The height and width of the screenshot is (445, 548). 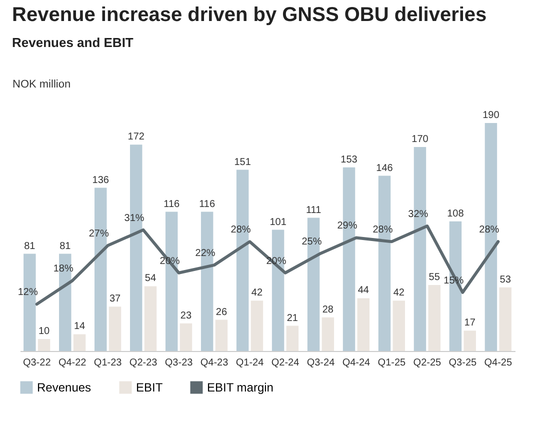 What do you see at coordinates (80, 326) in the screenshot?
I see `data-label: 14` at bounding box center [80, 326].